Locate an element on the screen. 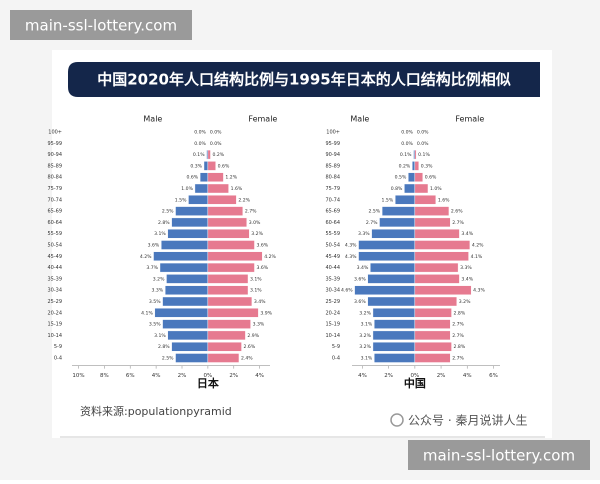 Image resolution: width=600 pixels, height=484 pixels. value-label: 0.5% is located at coordinates (401, 178).